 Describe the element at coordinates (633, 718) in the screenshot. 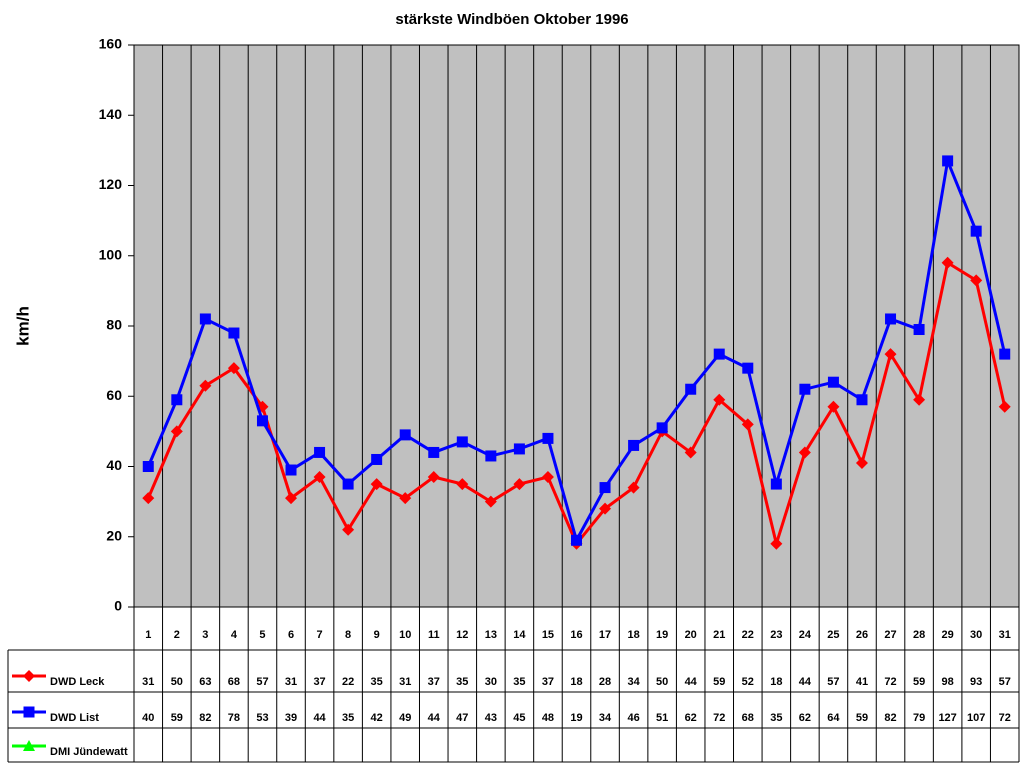

I see `table-value: 46` at that location.